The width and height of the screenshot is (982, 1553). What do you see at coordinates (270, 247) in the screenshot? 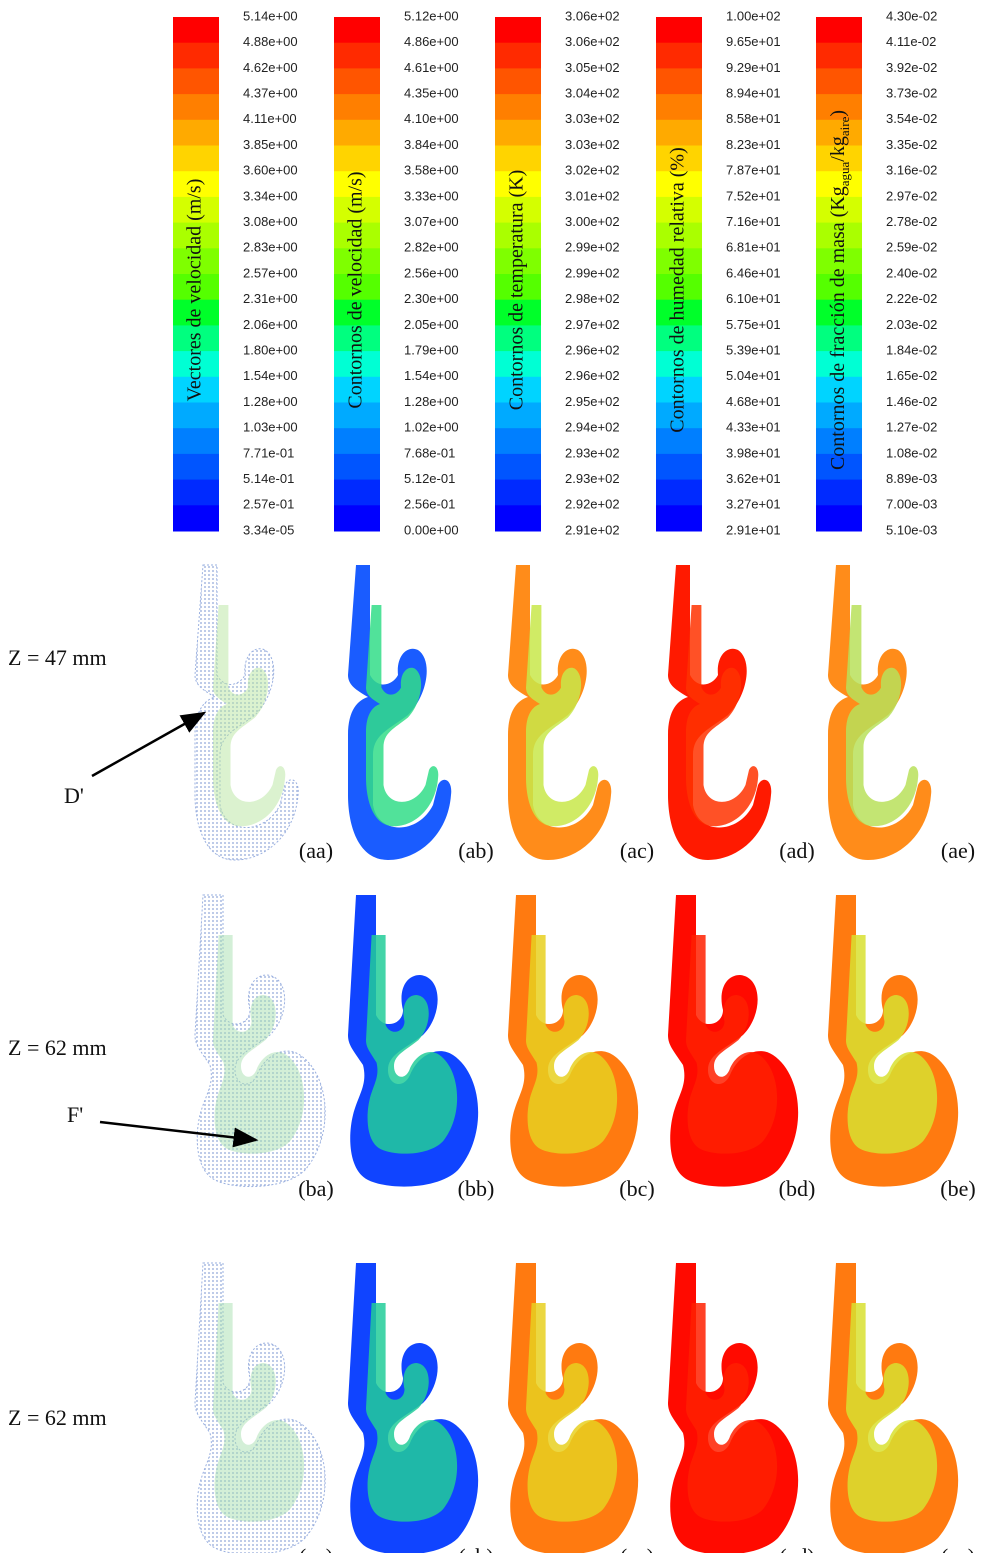
I see `tick-label: 2.83e+00` at bounding box center [270, 247].